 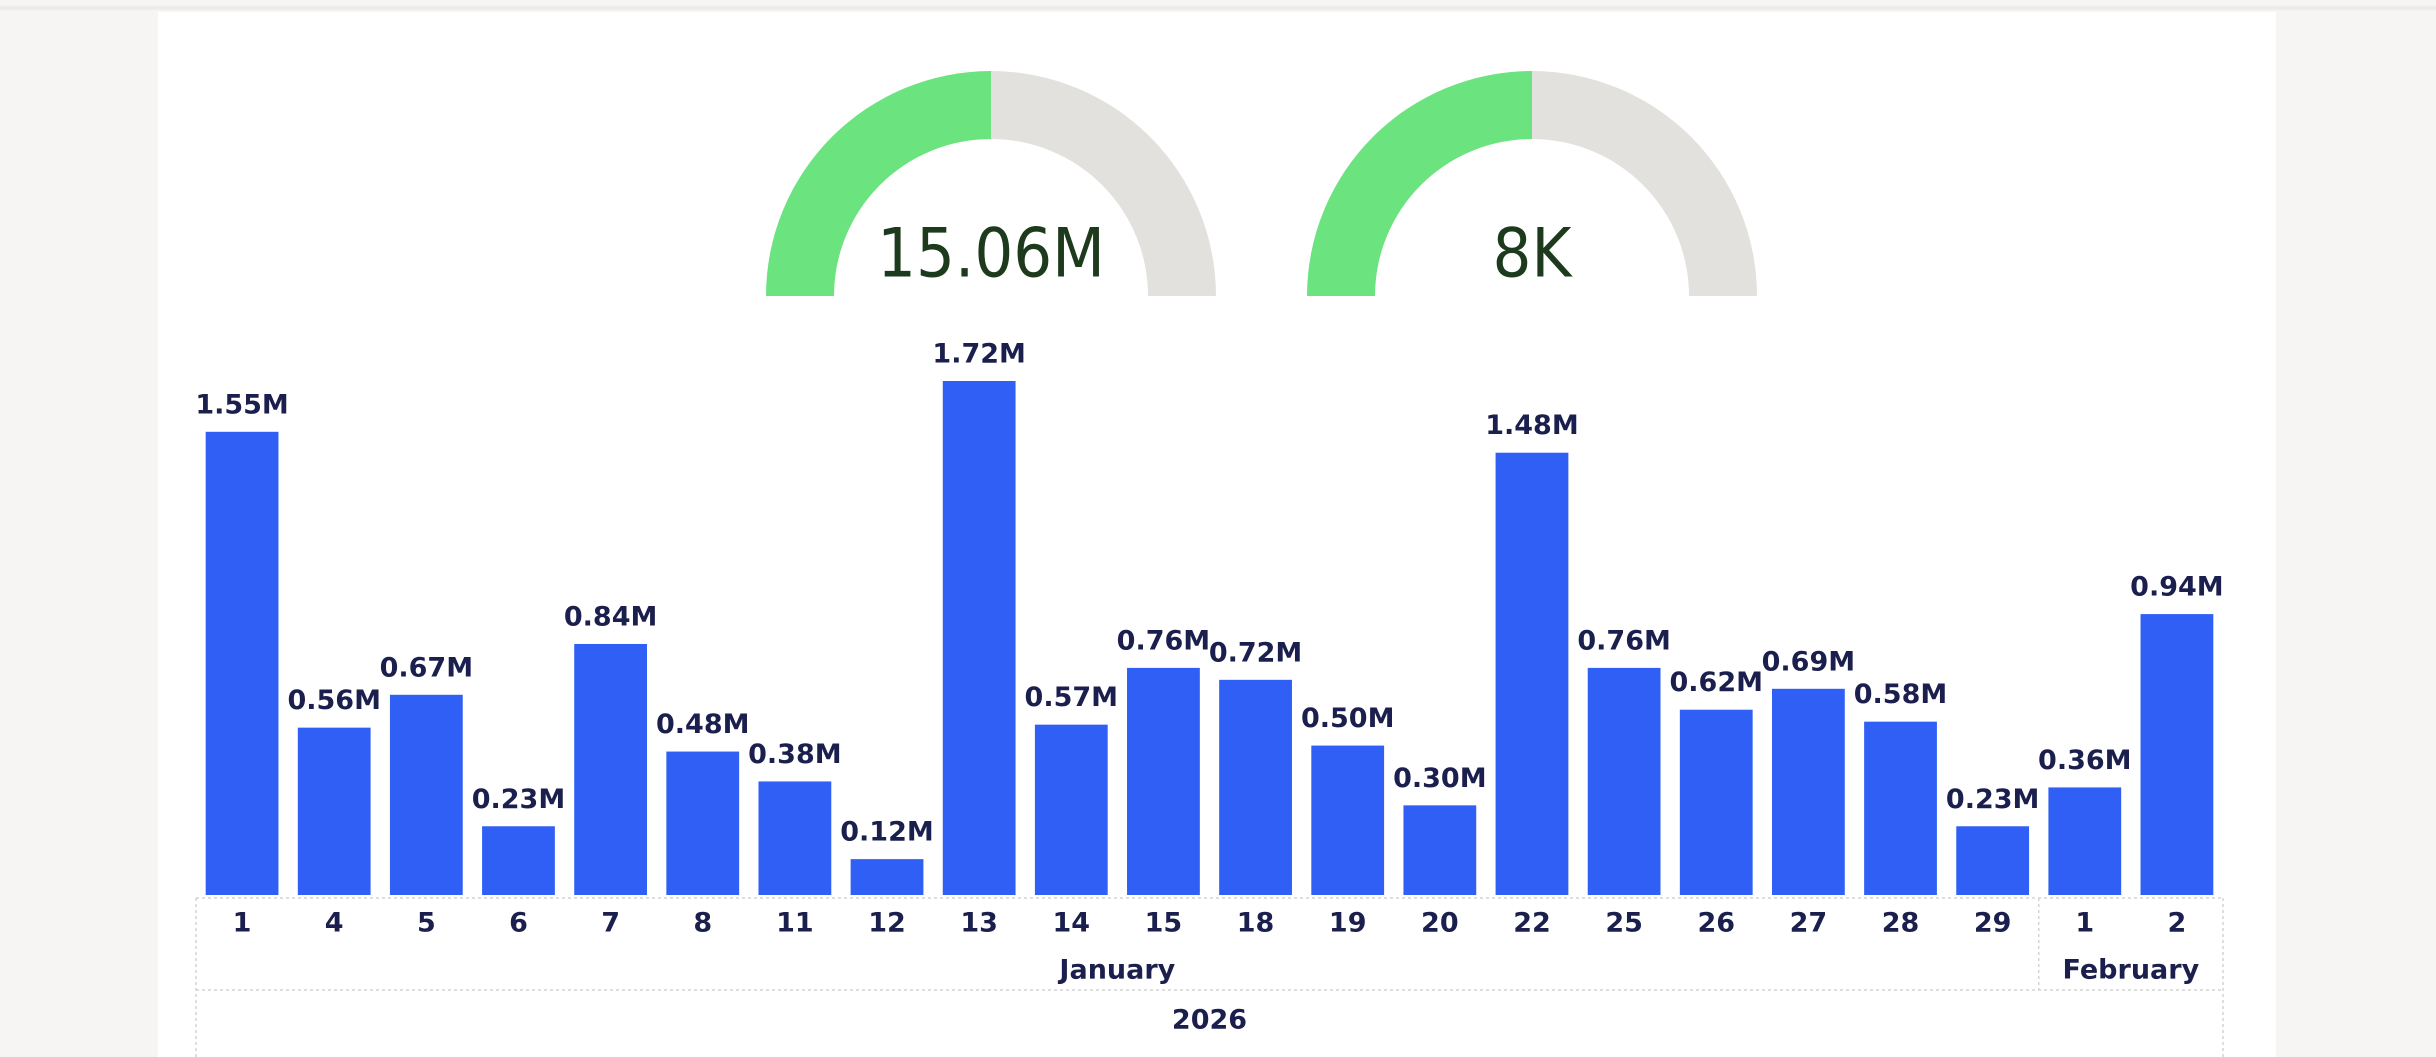 I want to click on value-label: 0.12M, so click(x=887, y=832).